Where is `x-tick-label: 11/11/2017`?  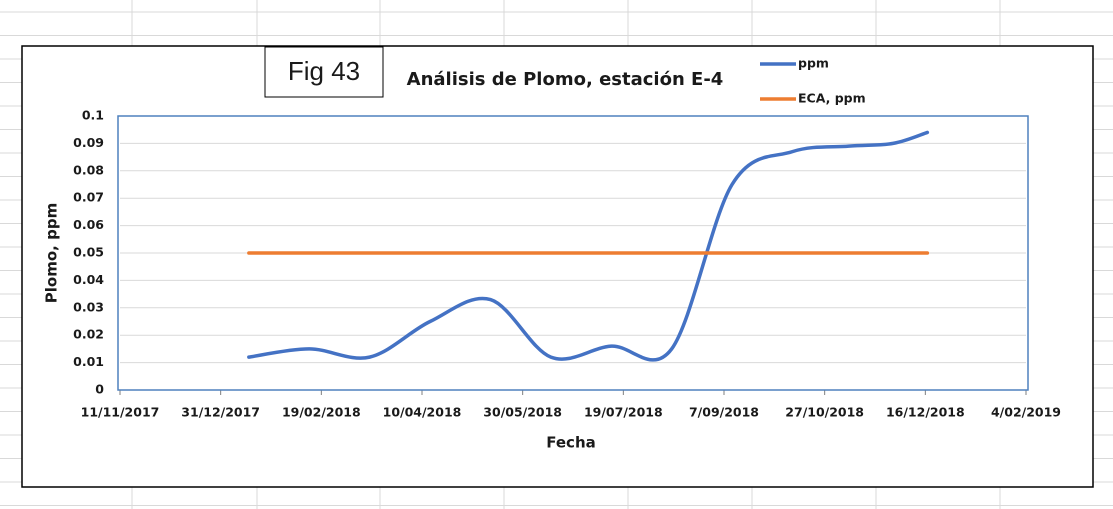
x-tick-label: 11/11/2017 is located at coordinates (120, 412).